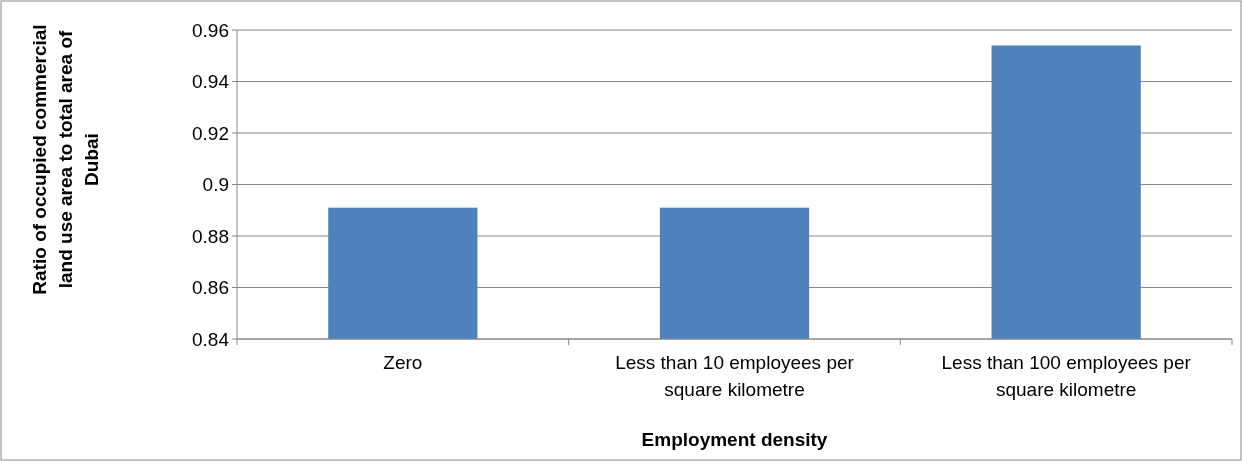 The height and width of the screenshot is (461, 1242). I want to click on x-axis-title: Employment density, so click(734, 439).